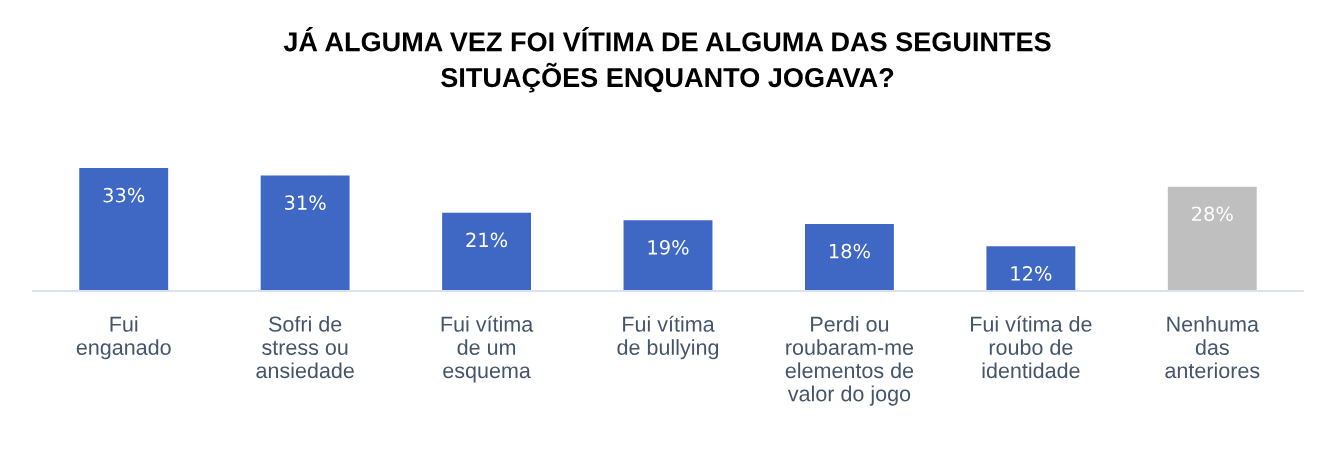  Describe the element at coordinates (305, 202) in the screenshot. I see `data-label: 31%` at that location.